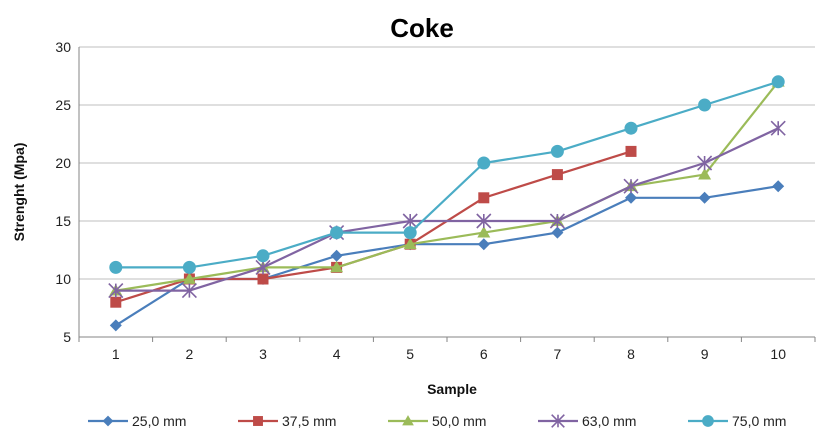 The image size is (819, 430). Describe the element at coordinates (63, 221) in the screenshot. I see `y-tick-label: 15` at that location.